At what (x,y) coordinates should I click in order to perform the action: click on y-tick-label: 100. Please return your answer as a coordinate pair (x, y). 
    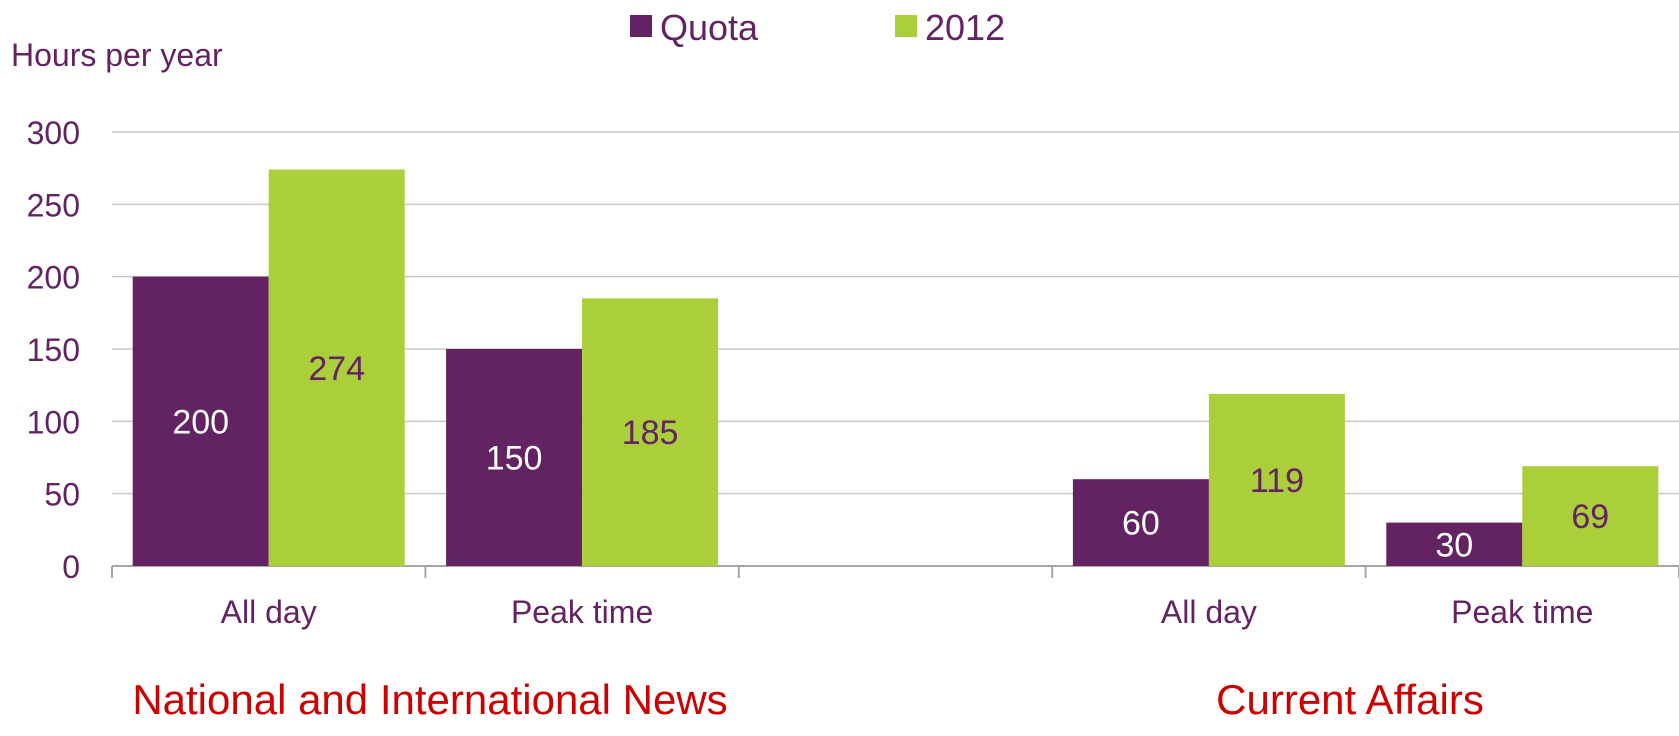
    Looking at the image, I should click on (53, 422).